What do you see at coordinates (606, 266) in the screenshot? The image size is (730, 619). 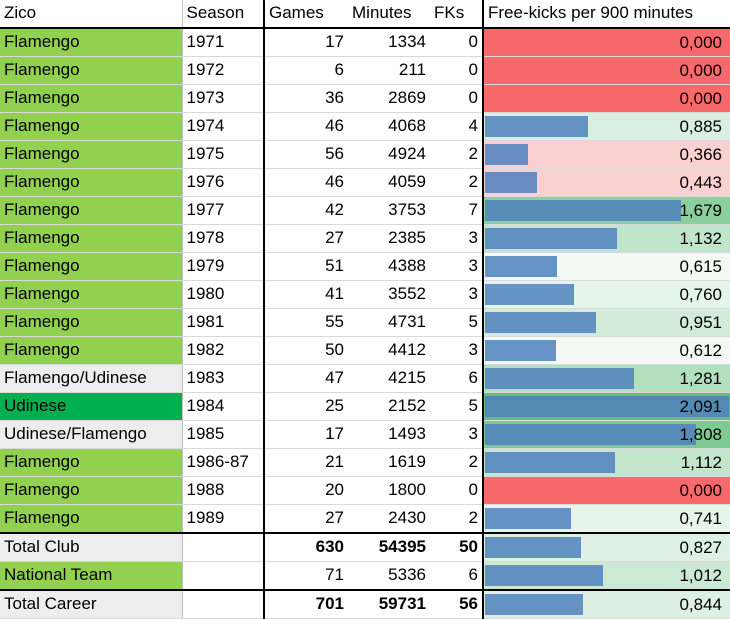 I see `rate-cell: 0,615` at bounding box center [606, 266].